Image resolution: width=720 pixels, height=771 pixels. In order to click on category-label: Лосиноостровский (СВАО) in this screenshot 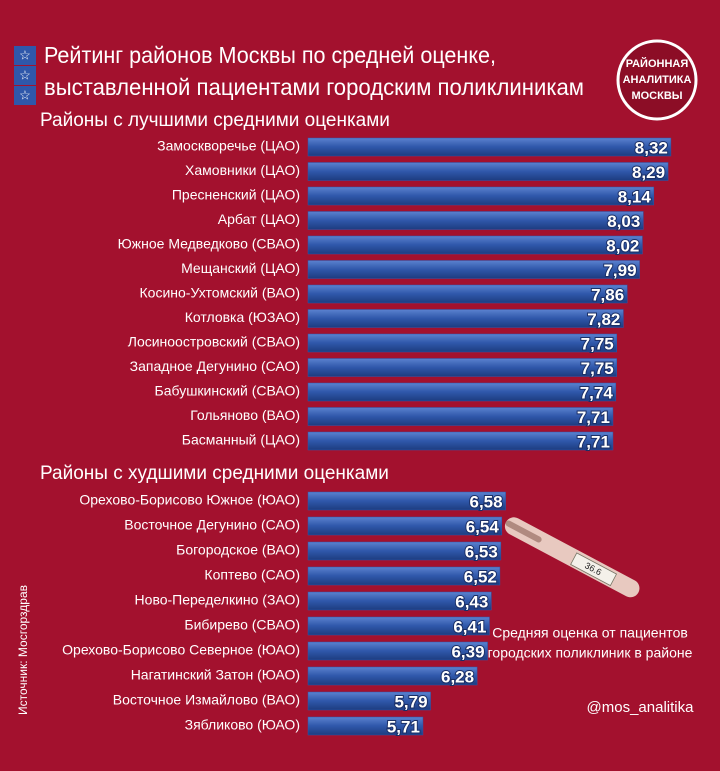, I will do `click(214, 342)`.